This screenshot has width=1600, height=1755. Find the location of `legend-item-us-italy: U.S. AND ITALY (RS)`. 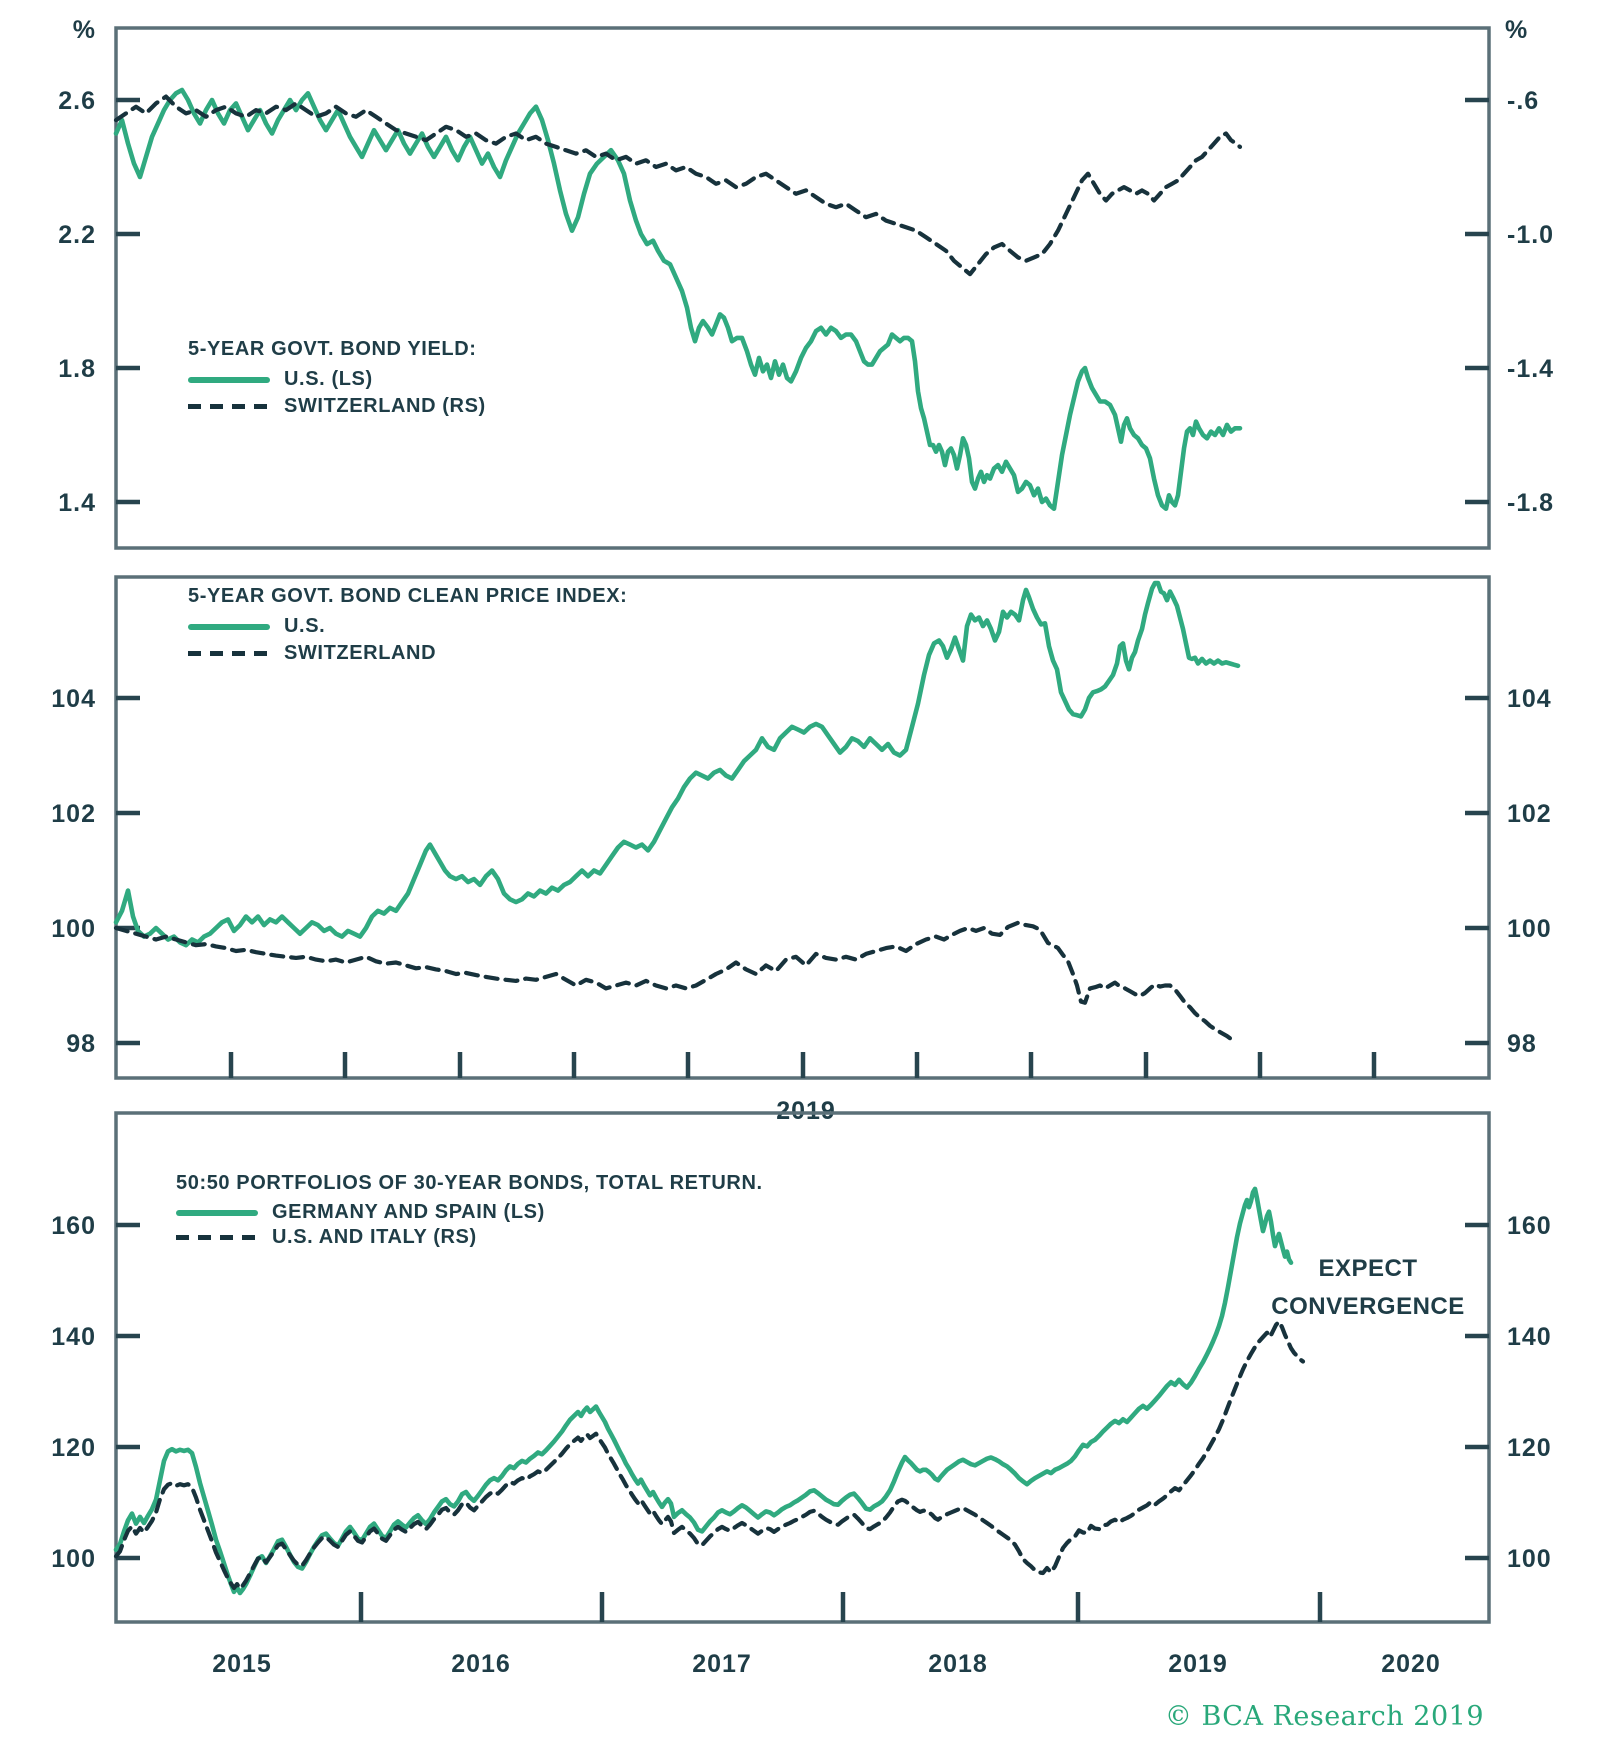

legend-item-us-italy: U.S. AND ITALY (RS) is located at coordinates (469, 1237).